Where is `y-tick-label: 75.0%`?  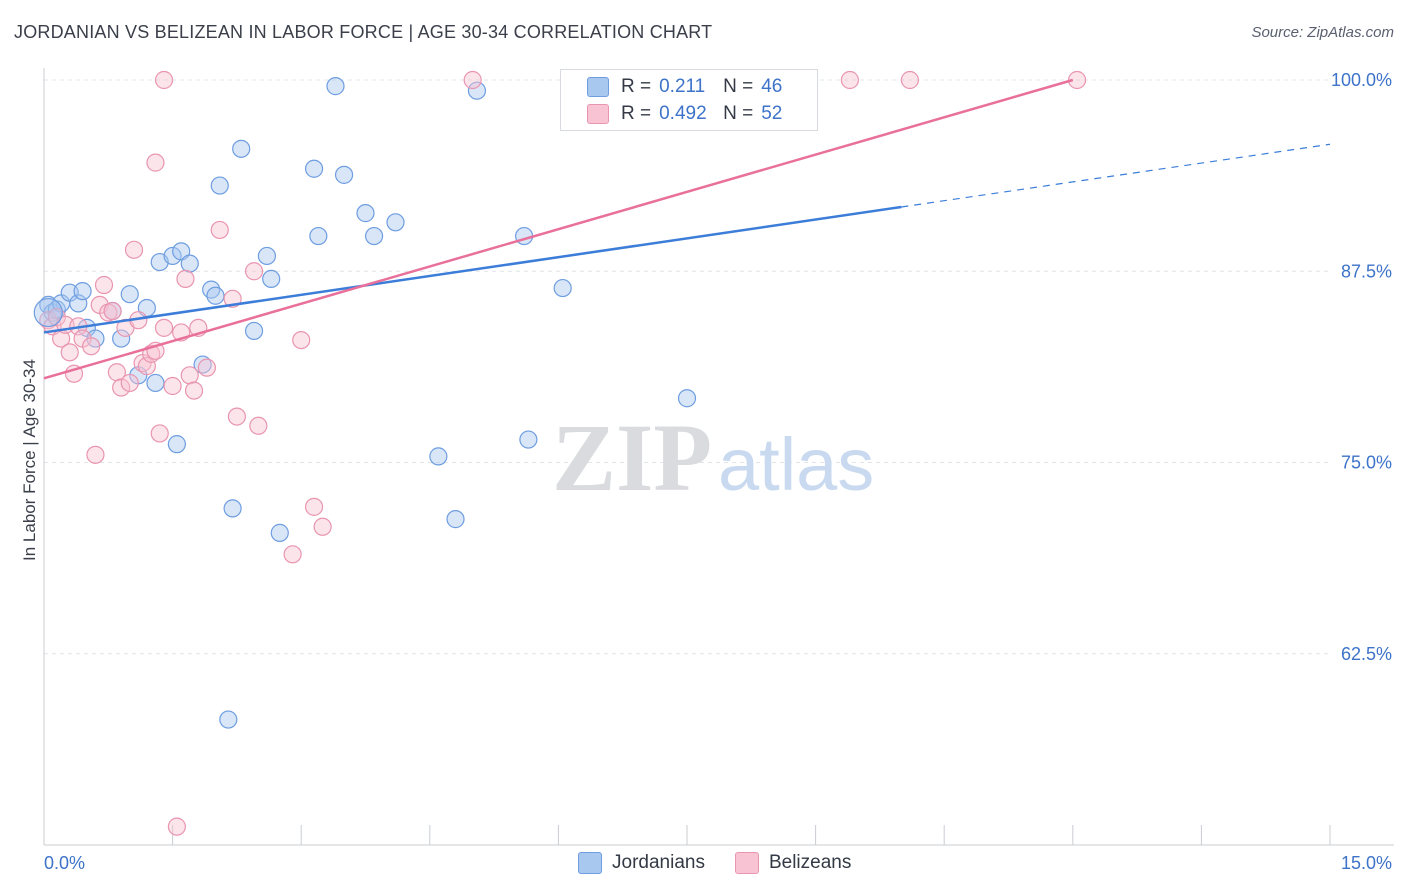
y-tick-label: 75.0% is located at coordinates (1366, 463).